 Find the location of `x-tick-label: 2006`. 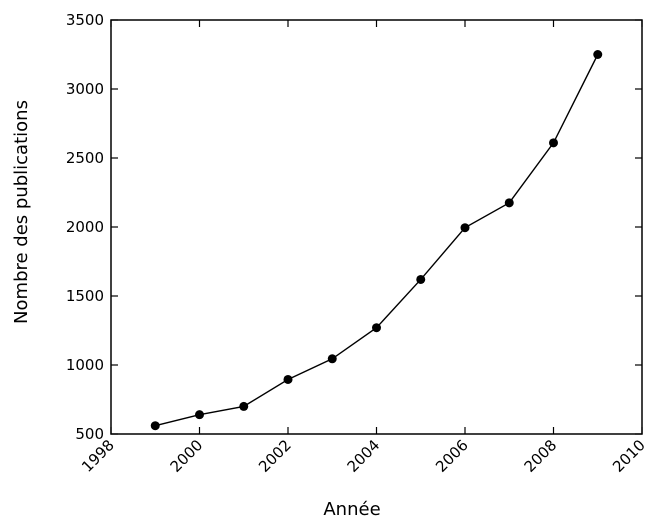

x-tick-label: 2006 is located at coordinates (452, 456).